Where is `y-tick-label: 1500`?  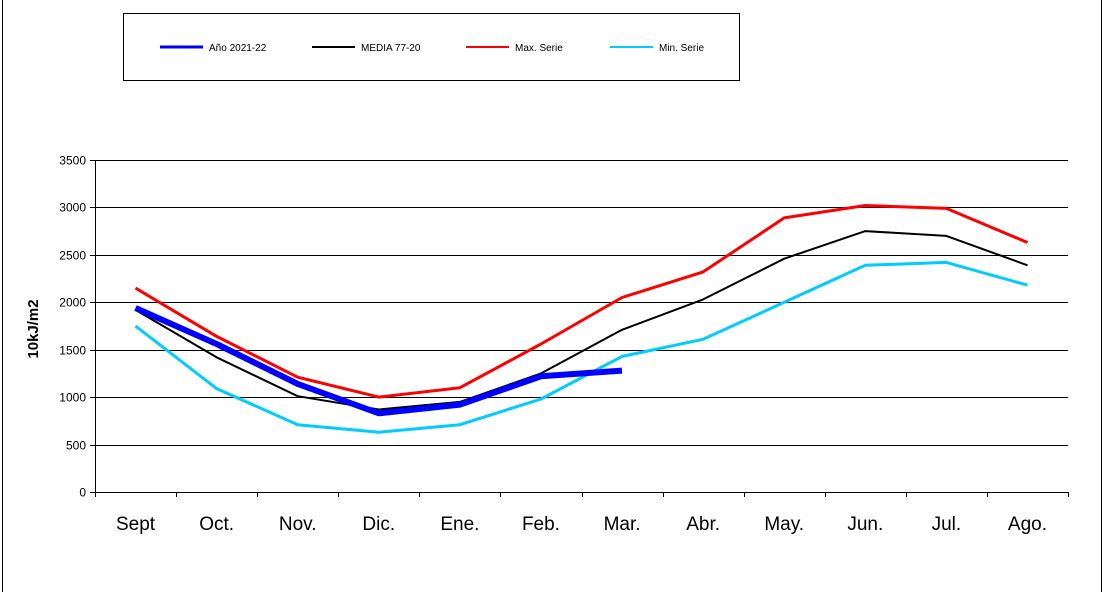
y-tick-label: 1500 is located at coordinates (72, 351).